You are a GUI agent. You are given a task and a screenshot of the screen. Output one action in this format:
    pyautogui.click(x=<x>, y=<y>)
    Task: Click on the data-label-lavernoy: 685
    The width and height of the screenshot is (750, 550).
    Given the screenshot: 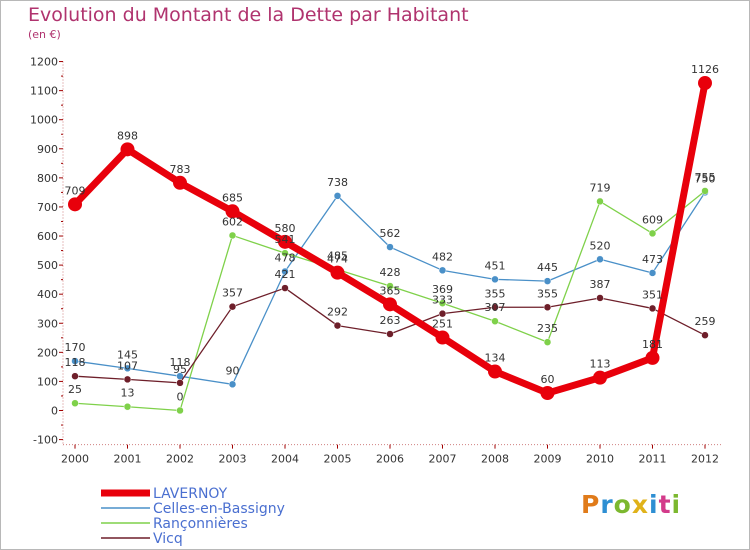 What is the action you would take?
    pyautogui.click(x=232, y=197)
    